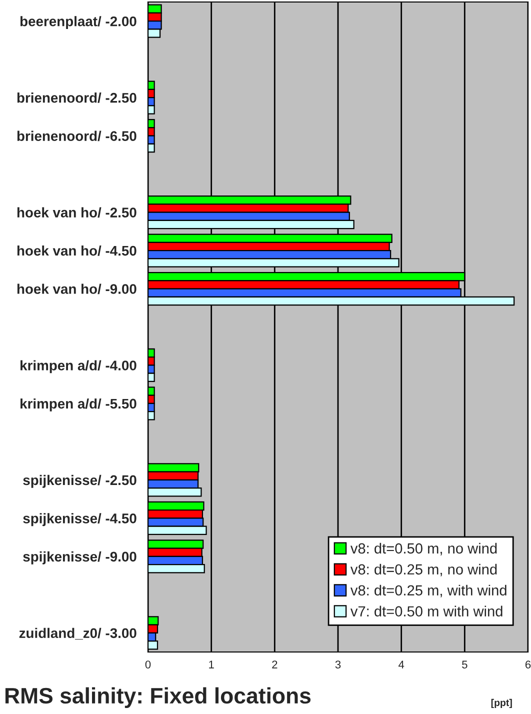  What do you see at coordinates (78, 23) in the screenshot?
I see `y-tick-label: beerenplaat/ -2.00` at bounding box center [78, 23].